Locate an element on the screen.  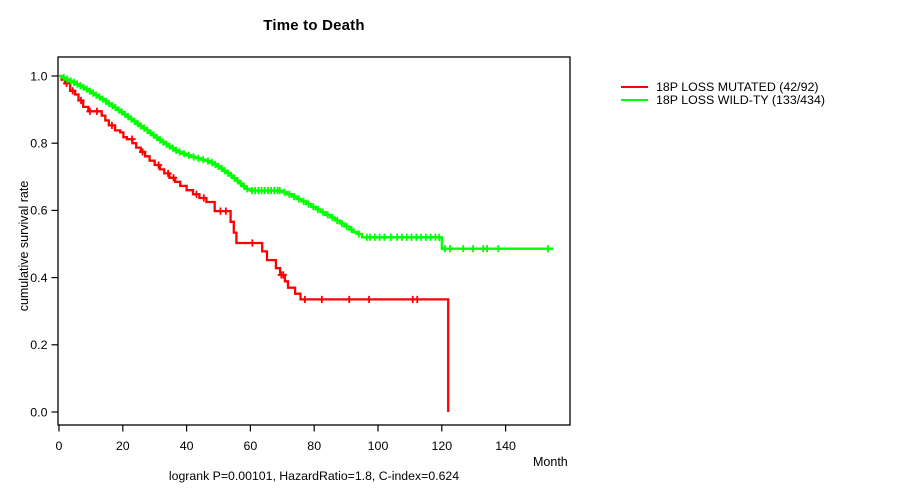
x-tick-label: 100 is located at coordinates (378, 446).